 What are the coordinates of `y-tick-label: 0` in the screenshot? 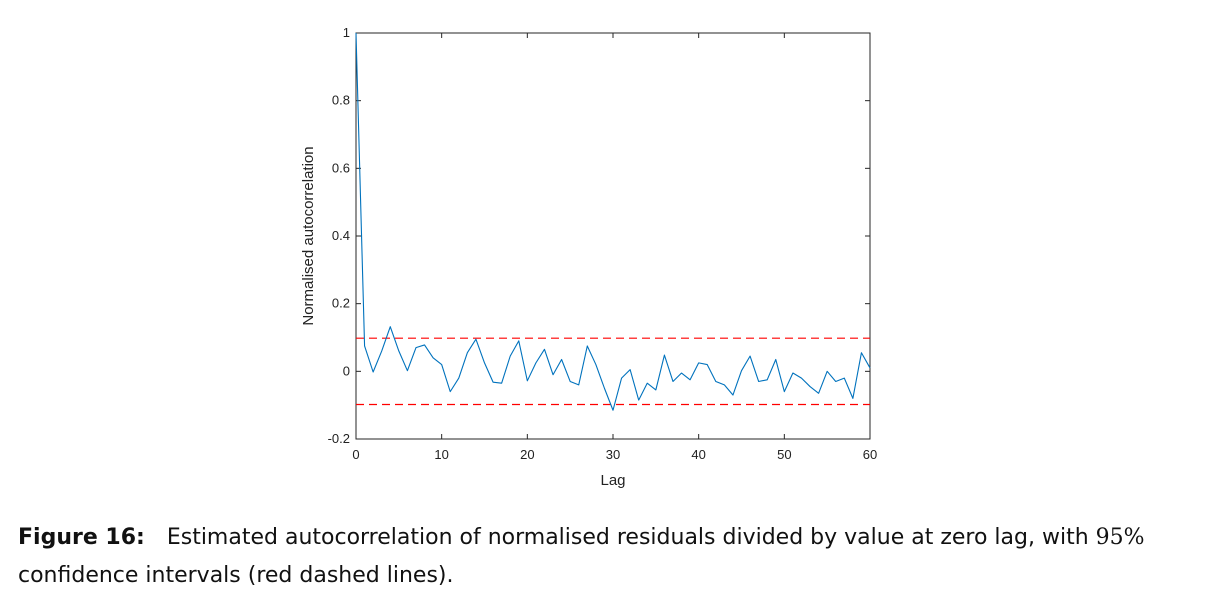 It's located at (346, 370).